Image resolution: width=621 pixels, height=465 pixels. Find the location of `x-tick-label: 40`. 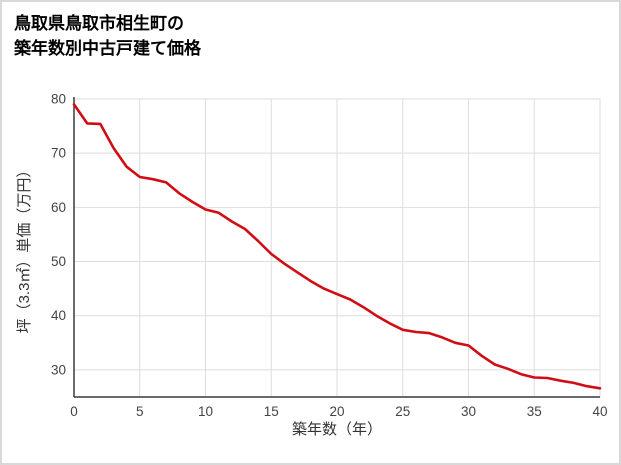

x-tick-label: 40 is located at coordinates (599, 411).